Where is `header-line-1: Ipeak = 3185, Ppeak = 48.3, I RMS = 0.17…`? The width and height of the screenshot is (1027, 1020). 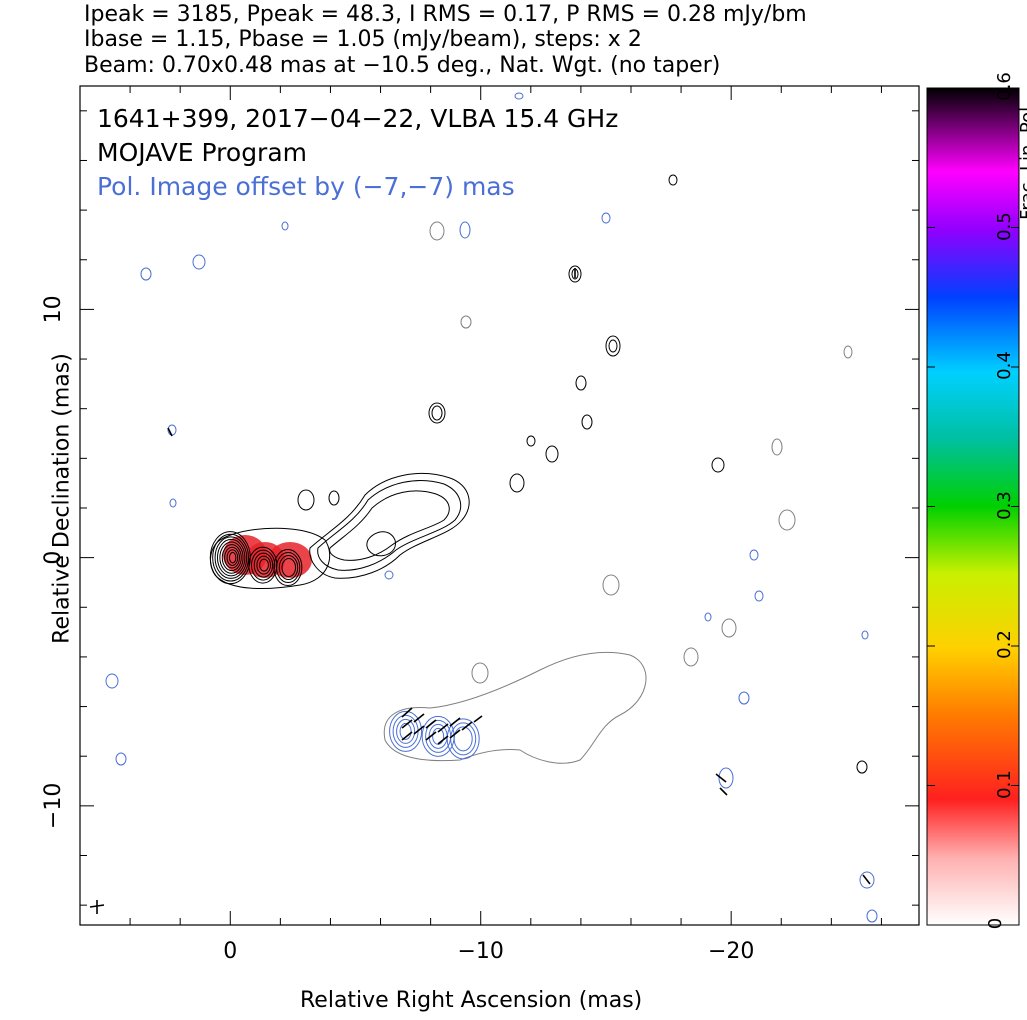 header-line-1: Ipeak = 3185, Ppeak = 48.3, I RMS = 0.17… is located at coordinates (445, 14).